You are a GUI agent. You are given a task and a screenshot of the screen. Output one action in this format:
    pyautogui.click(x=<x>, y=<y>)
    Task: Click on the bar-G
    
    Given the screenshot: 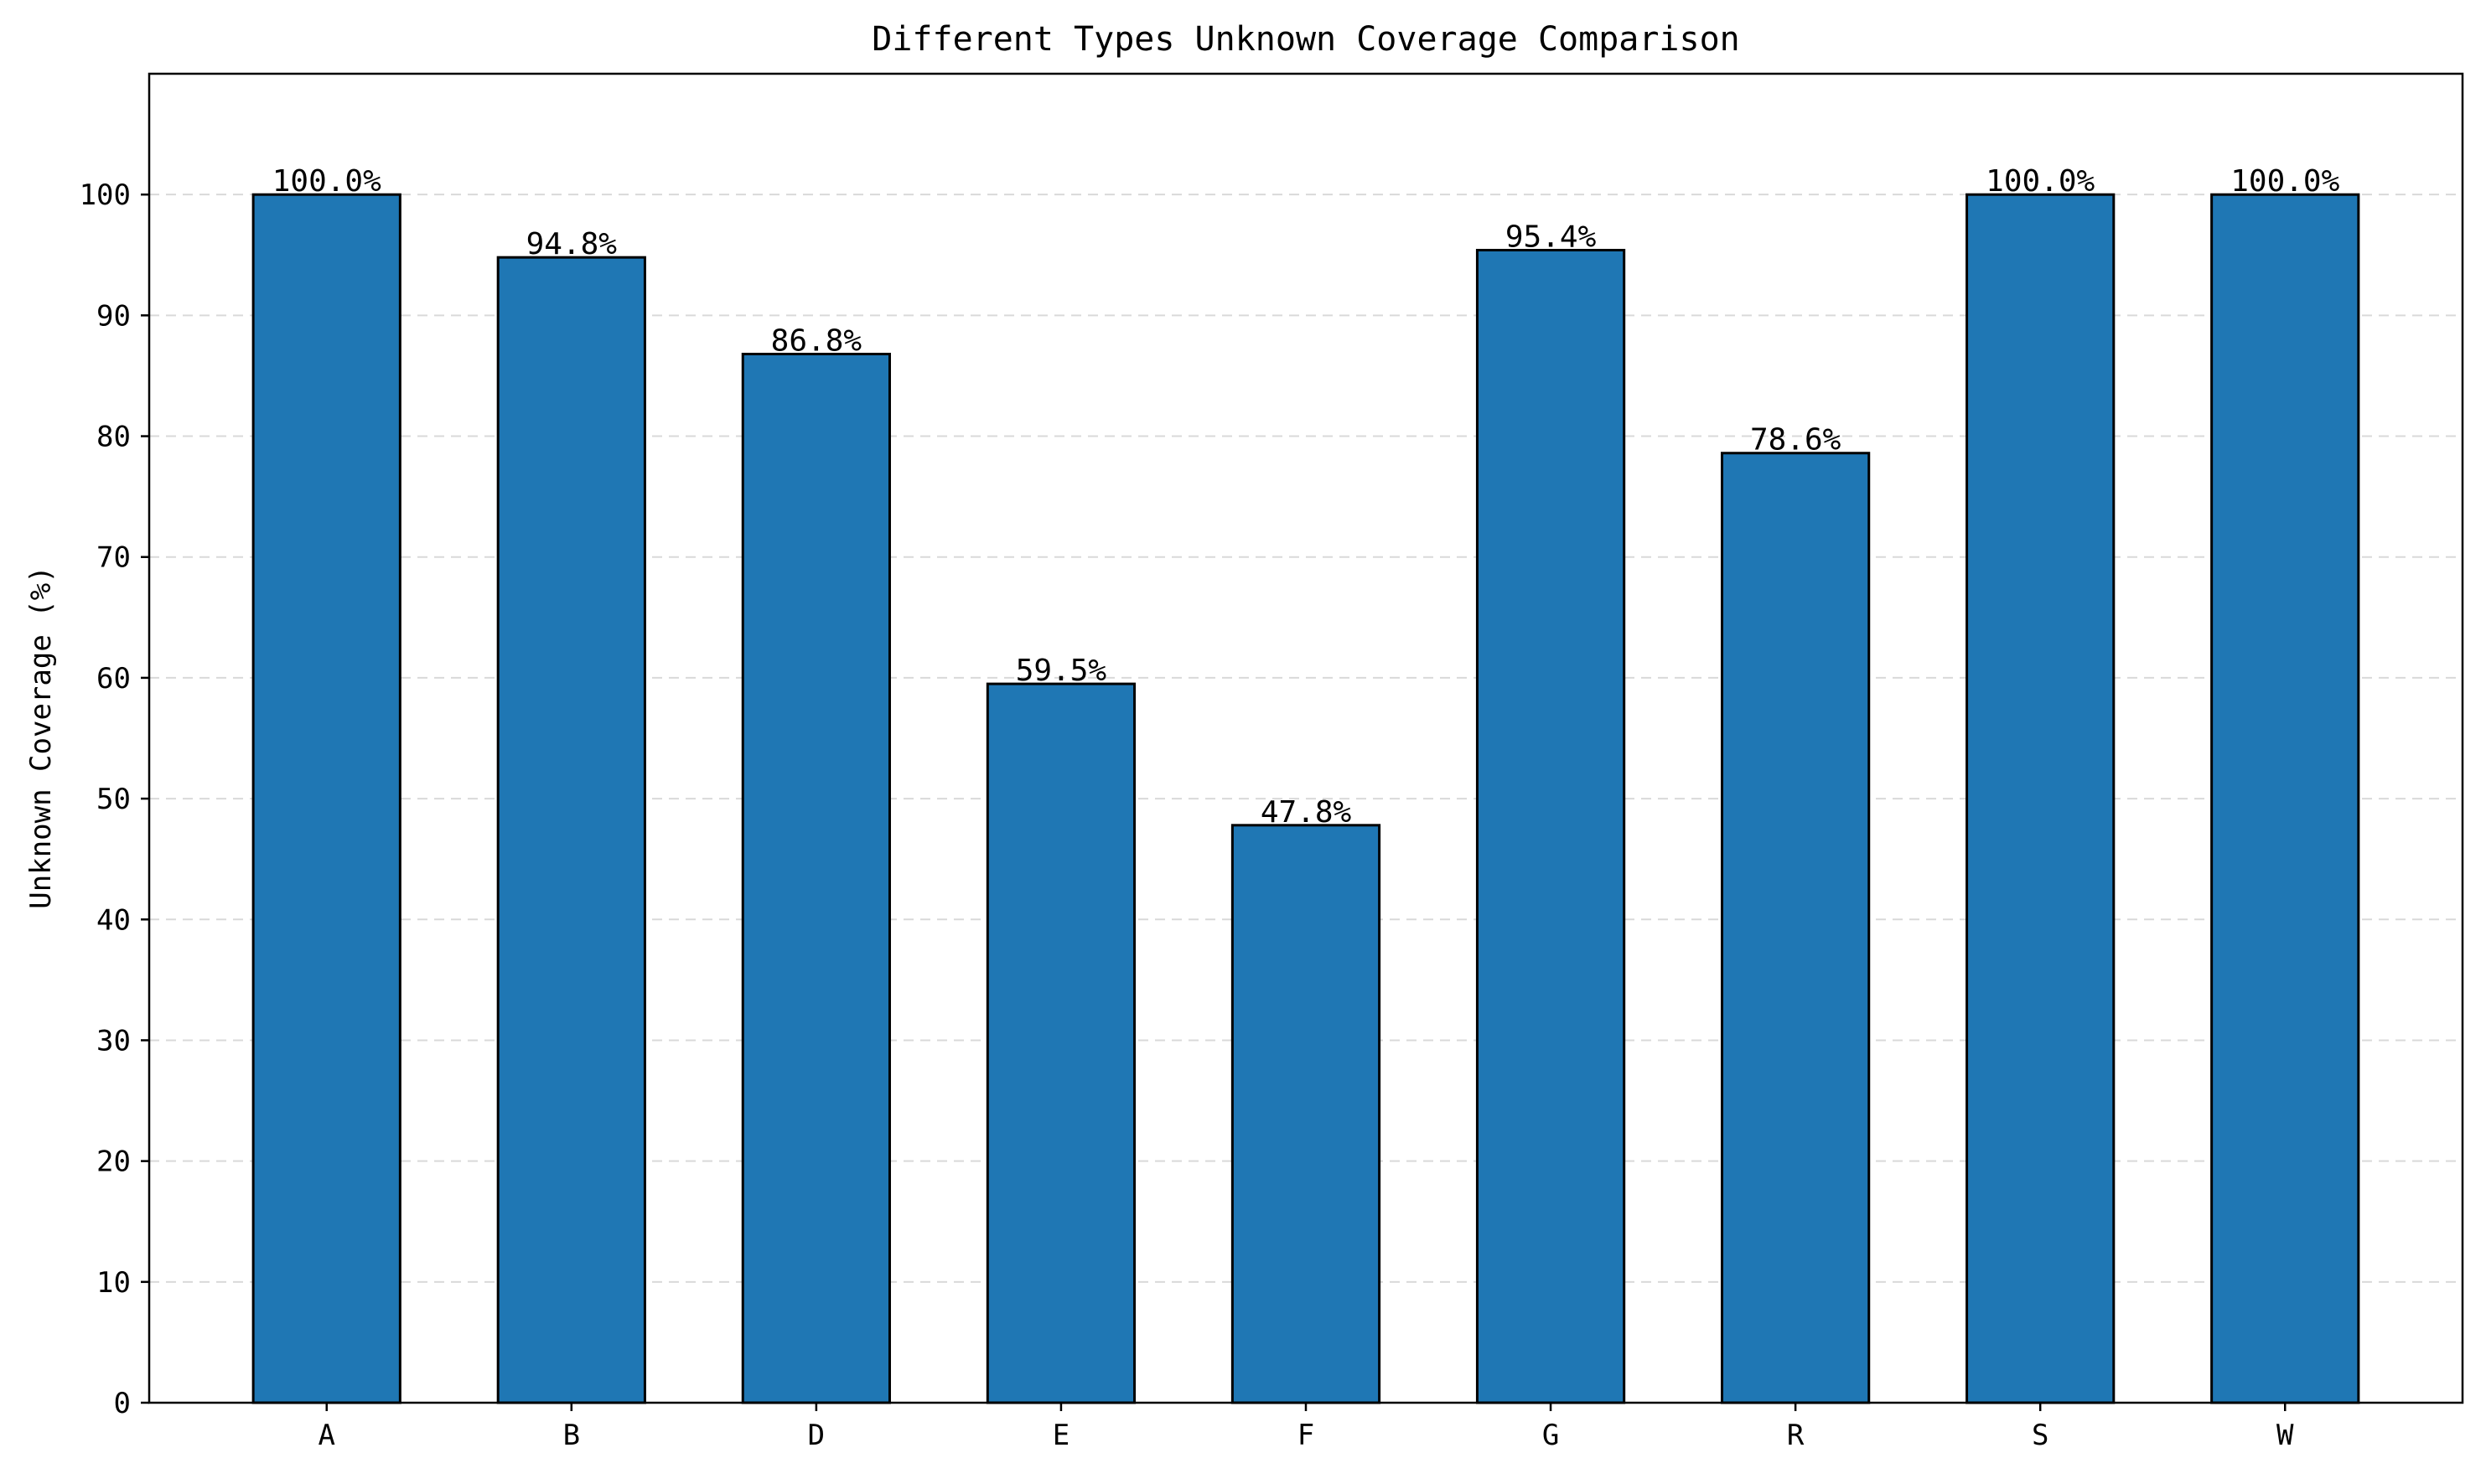 What is the action you would take?
    pyautogui.click(x=1550, y=827)
    